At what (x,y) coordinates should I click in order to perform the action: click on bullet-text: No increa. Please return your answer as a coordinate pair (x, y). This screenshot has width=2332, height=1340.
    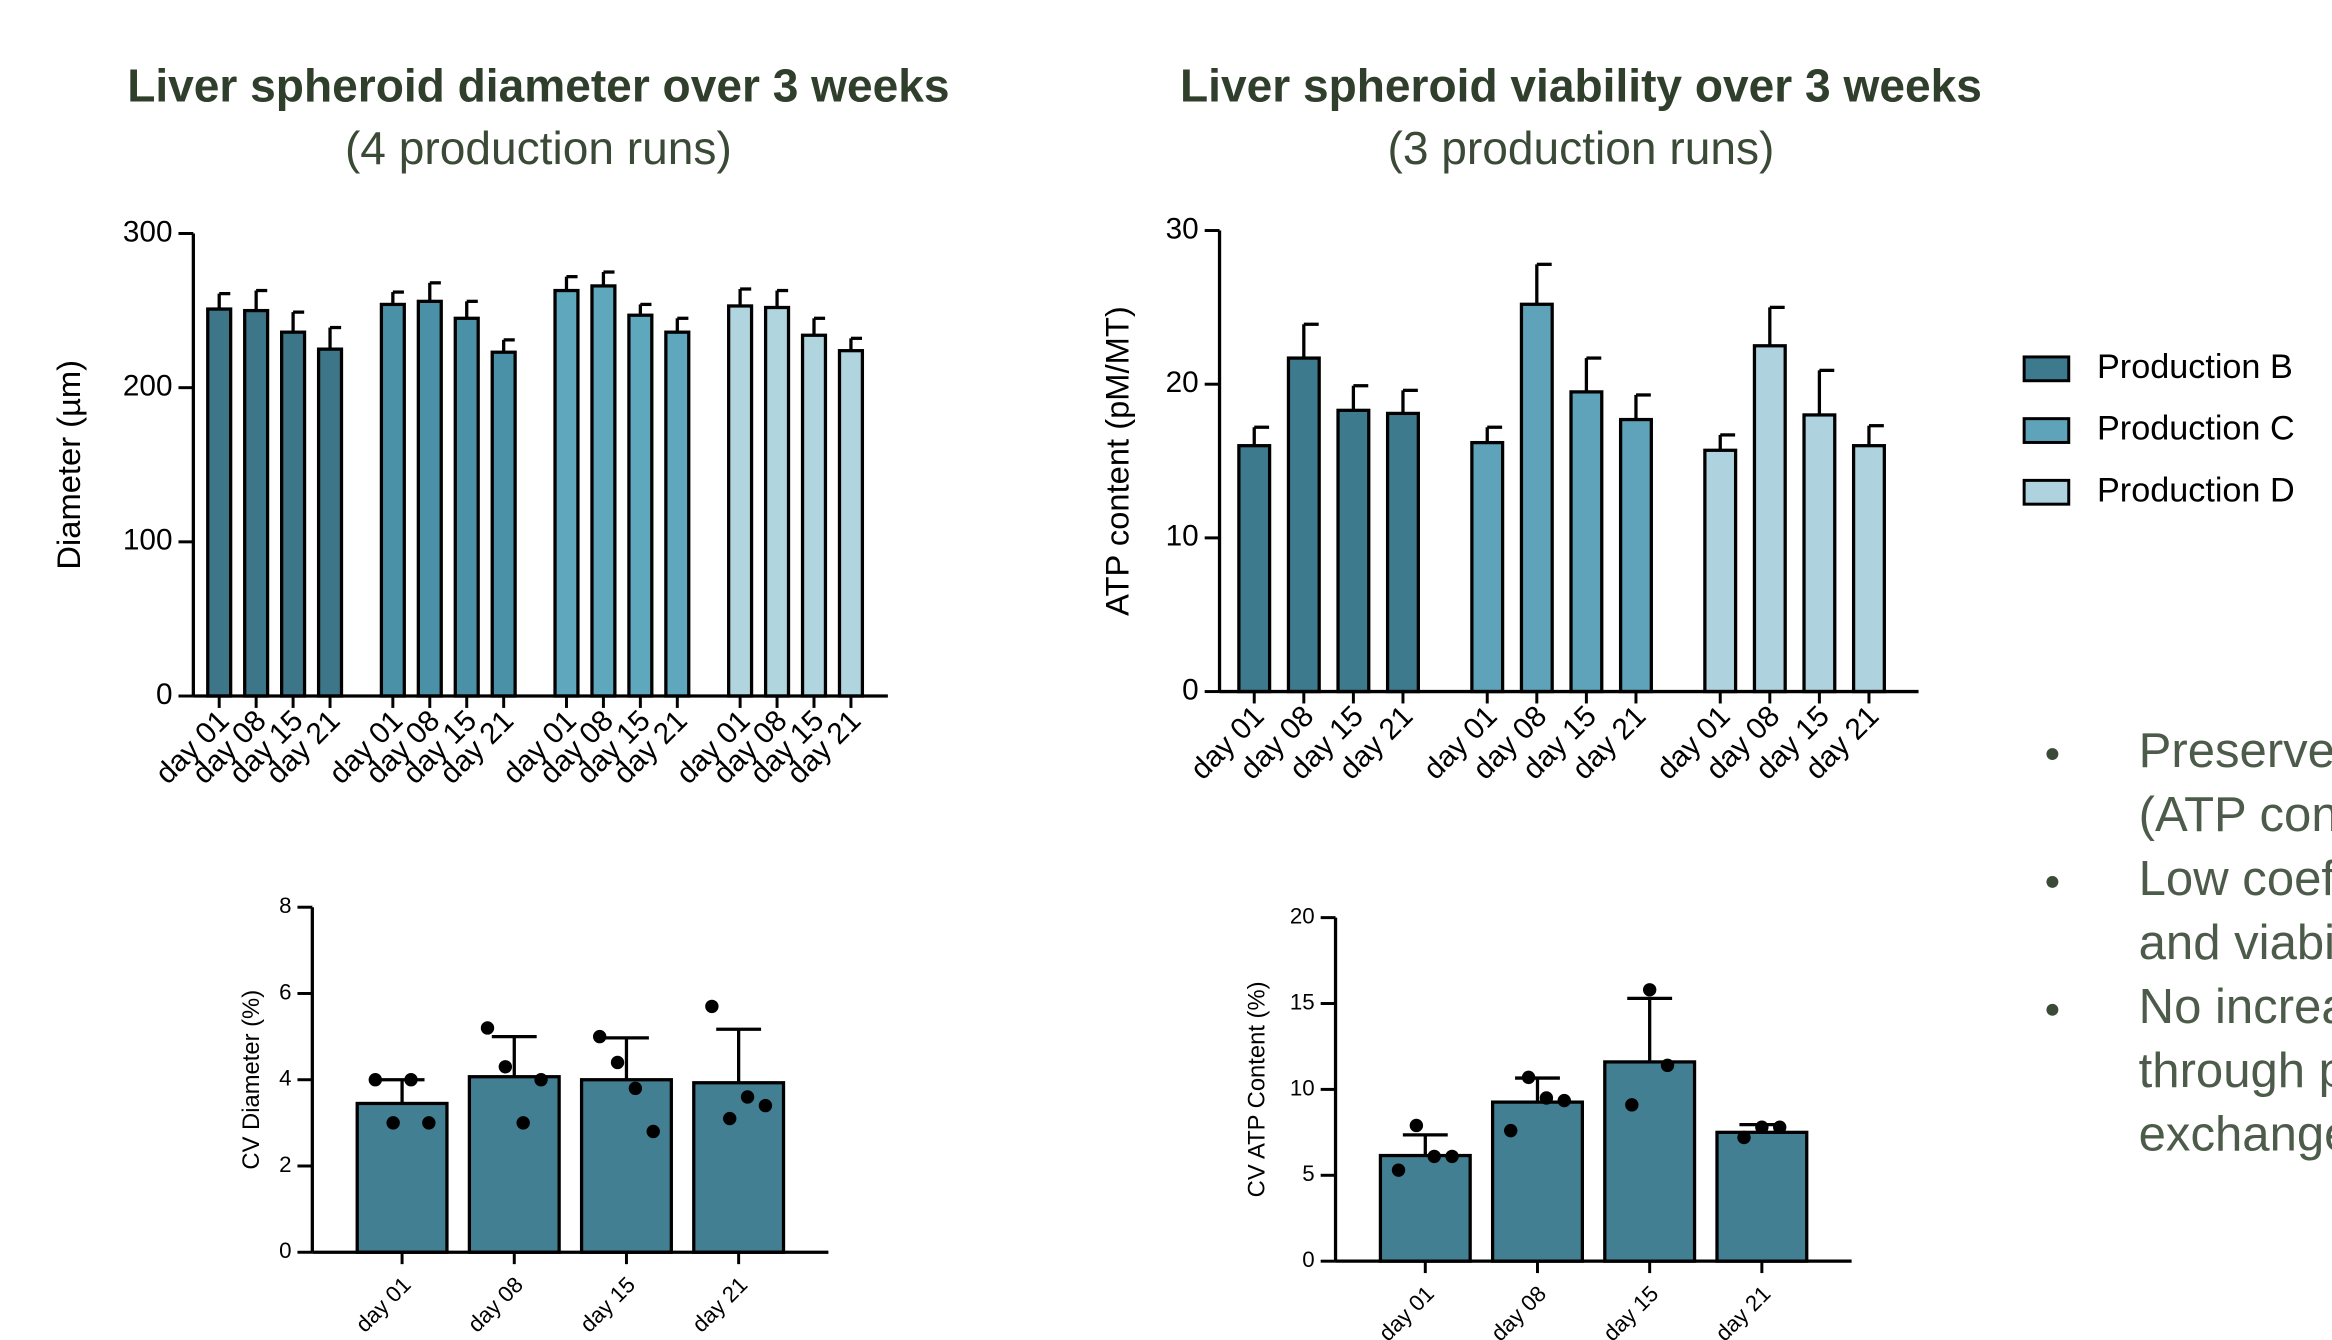
    Looking at the image, I should click on (2235, 1007).